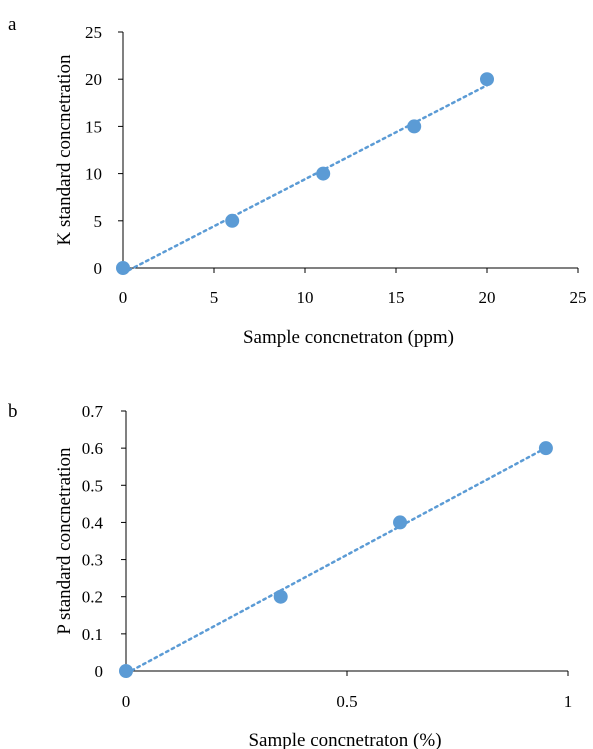 The image size is (593, 749). Describe the element at coordinates (92, 448) in the screenshot. I see `y-tick-label: 0.6` at that location.